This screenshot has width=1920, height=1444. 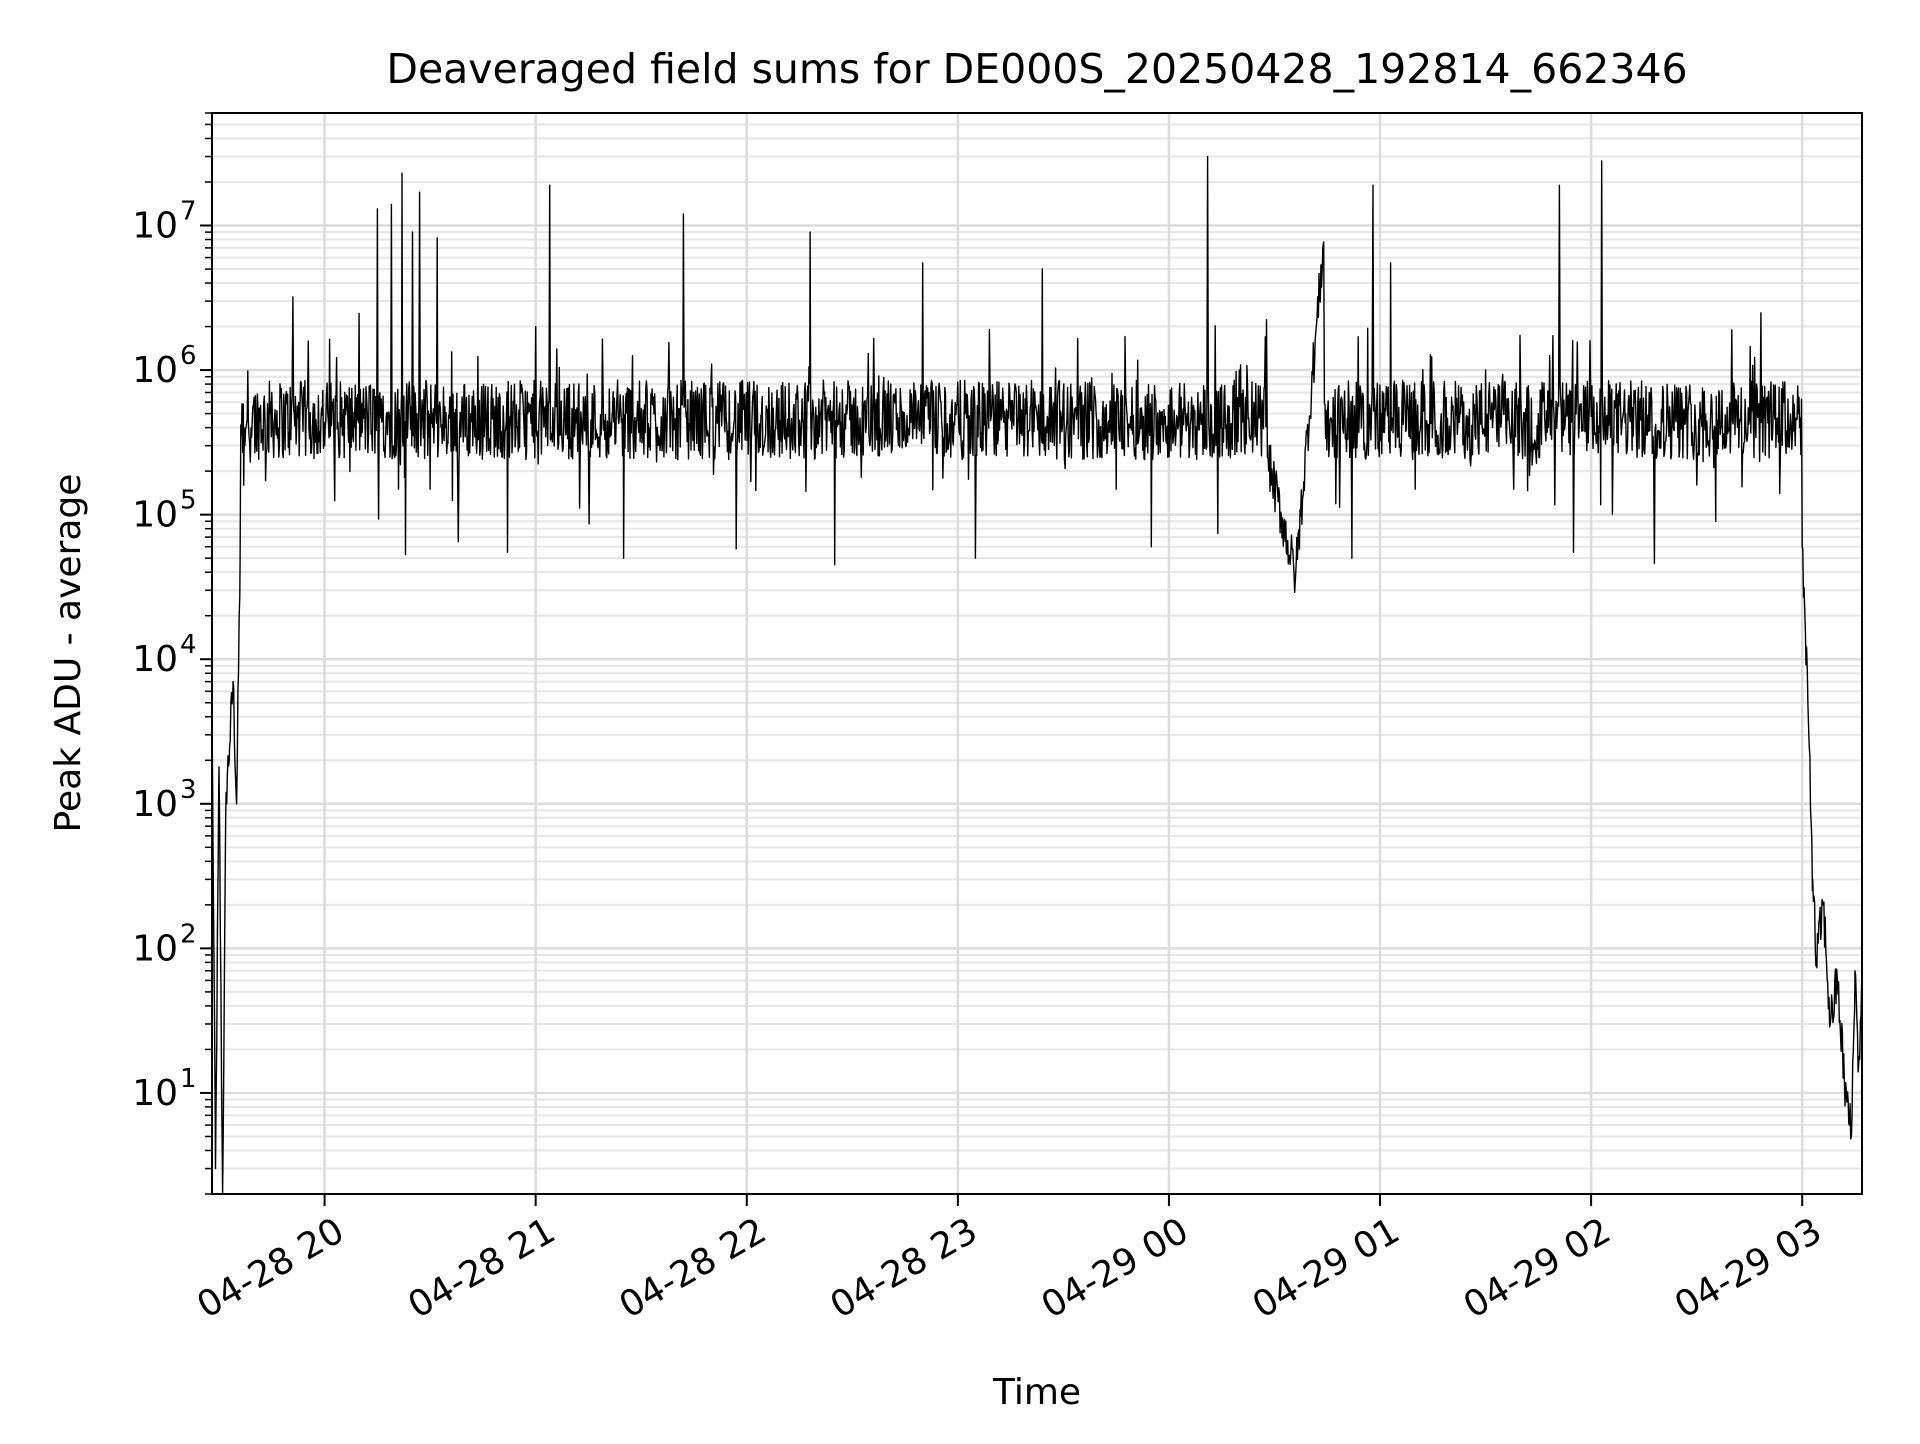 I want to click on y-tick-exponent: 4, so click(x=188, y=645).